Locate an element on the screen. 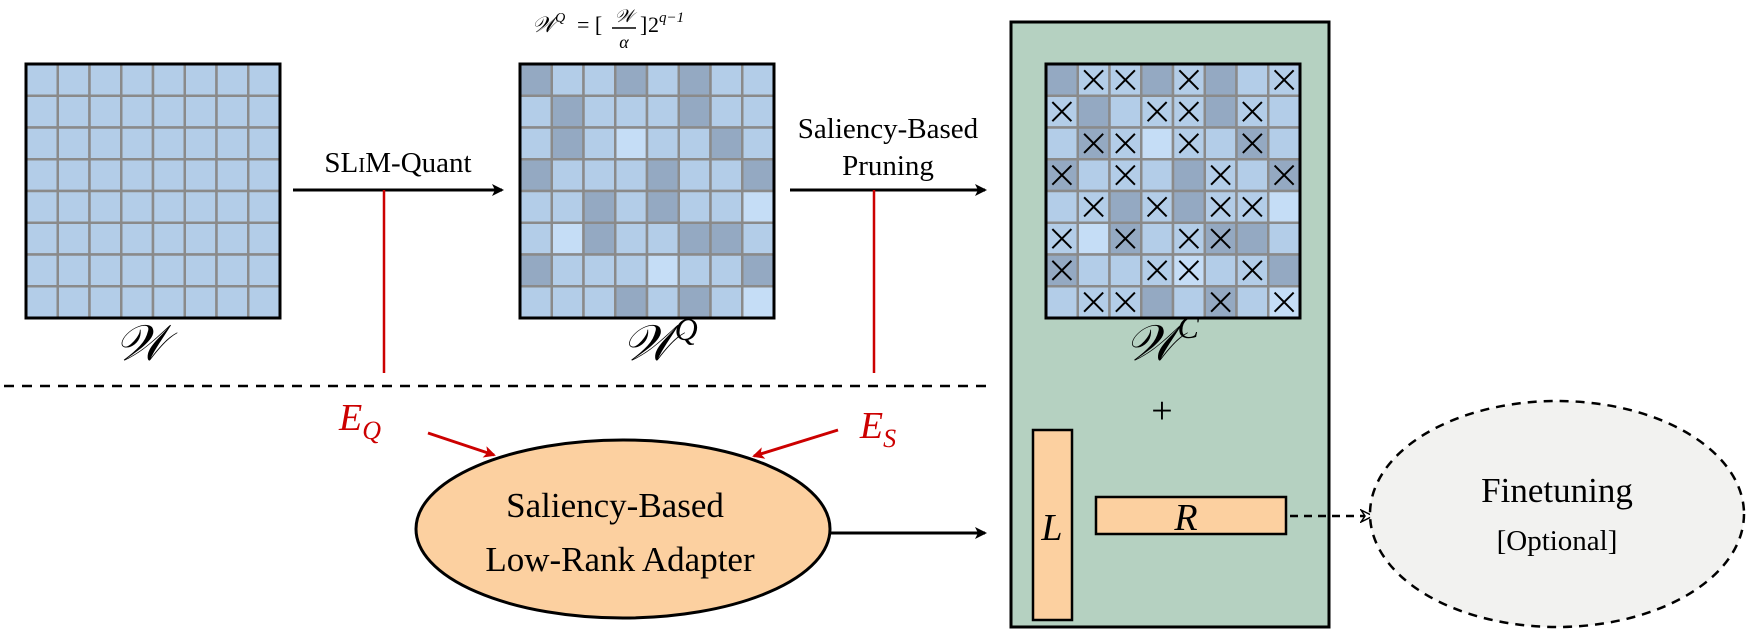 This screenshot has width=1749, height=631. quant-label: SLIM-Quant is located at coordinates (397, 163).